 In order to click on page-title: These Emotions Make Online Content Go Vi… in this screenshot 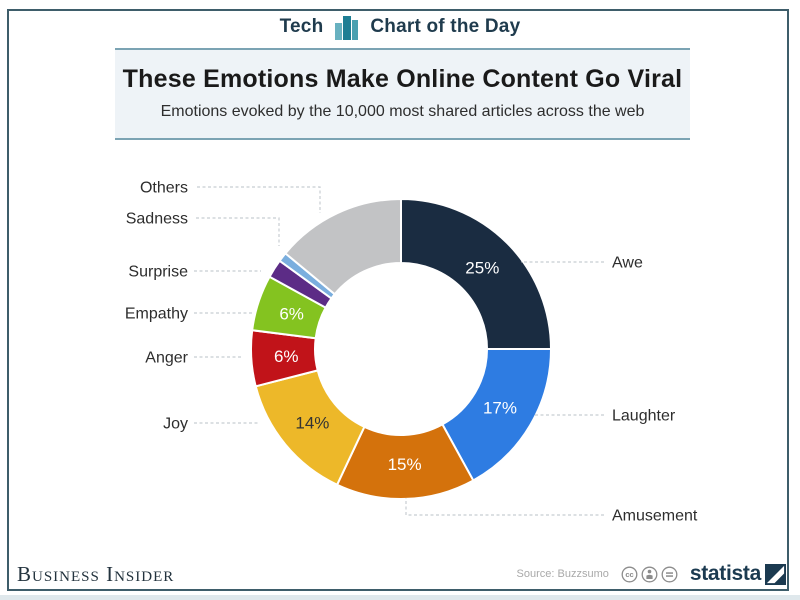, I will do `click(402, 79)`.